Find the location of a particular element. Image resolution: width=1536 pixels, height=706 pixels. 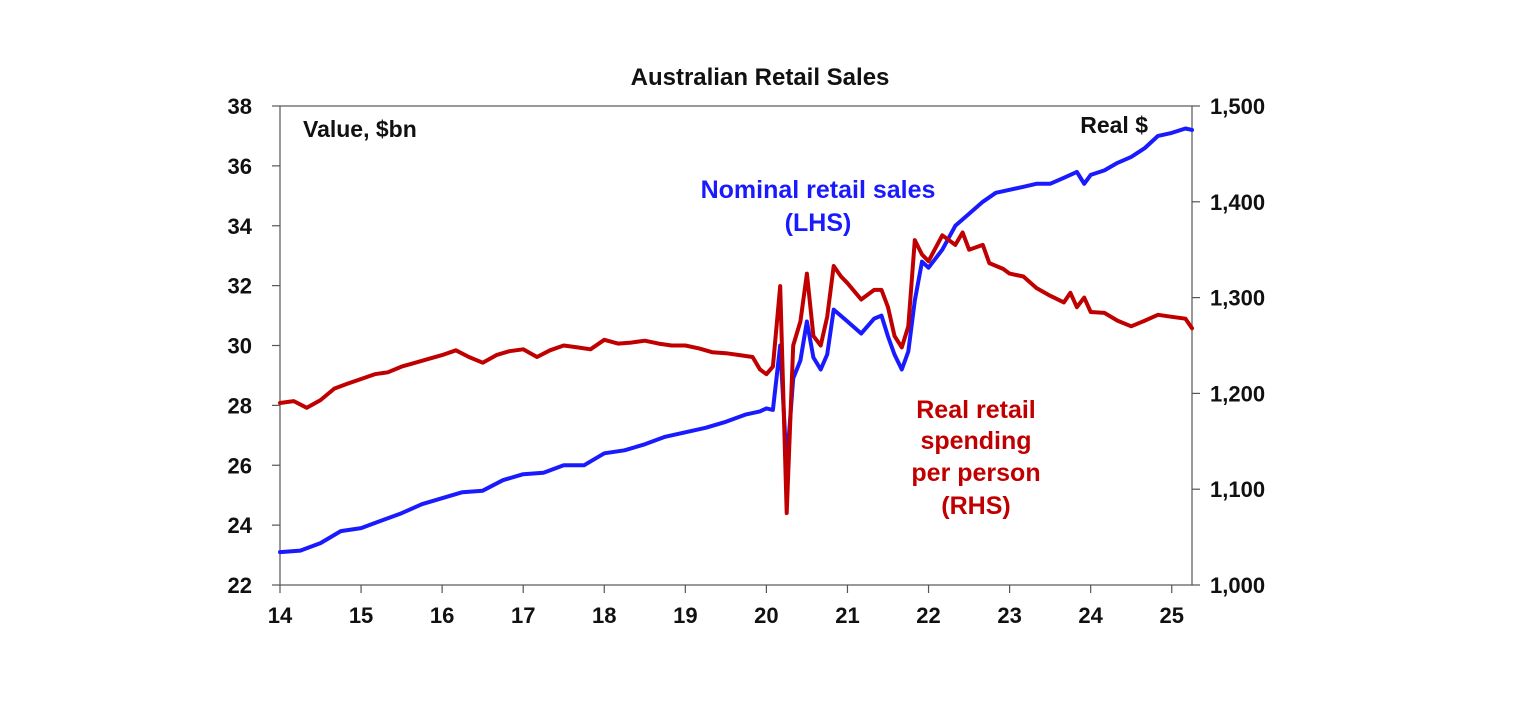

y-right-axis: 1,000 1,100 1,200 1,300 1,400 1,500 is located at coordinates (1228, 346).